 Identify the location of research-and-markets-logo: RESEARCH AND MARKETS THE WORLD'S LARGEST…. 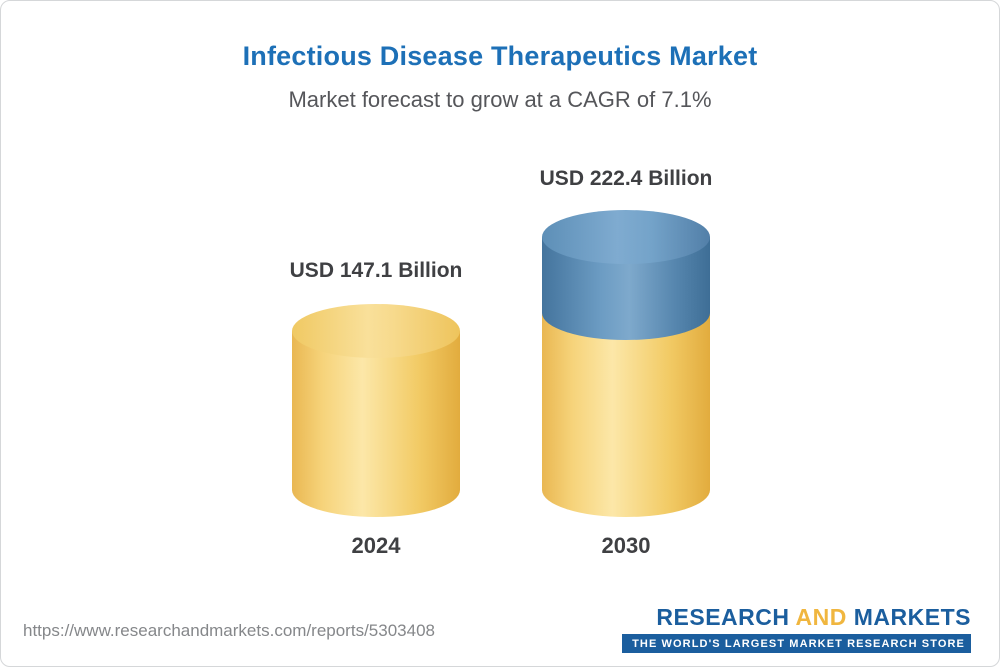
(796, 628).